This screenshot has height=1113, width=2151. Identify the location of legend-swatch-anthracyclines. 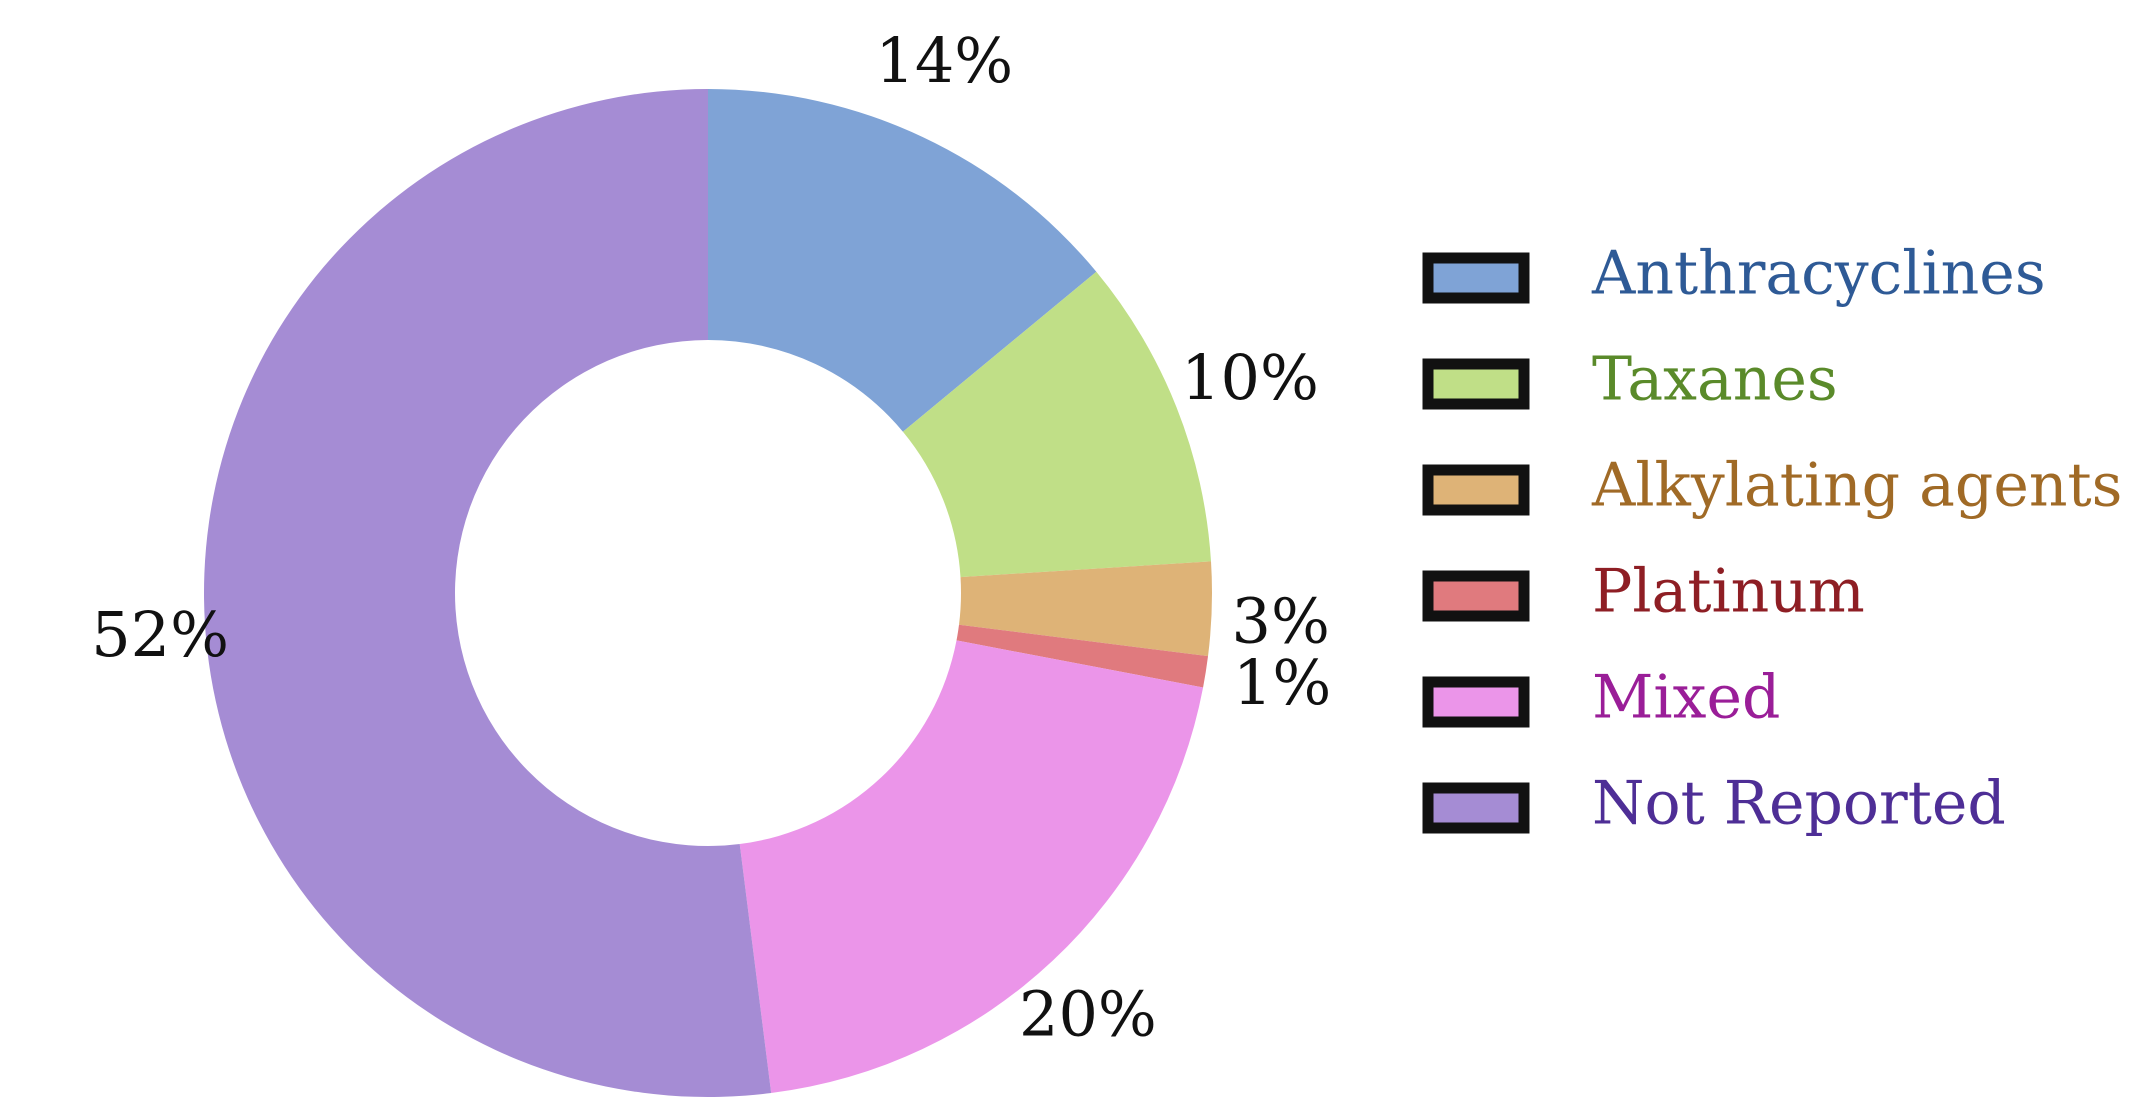
(1476, 278).